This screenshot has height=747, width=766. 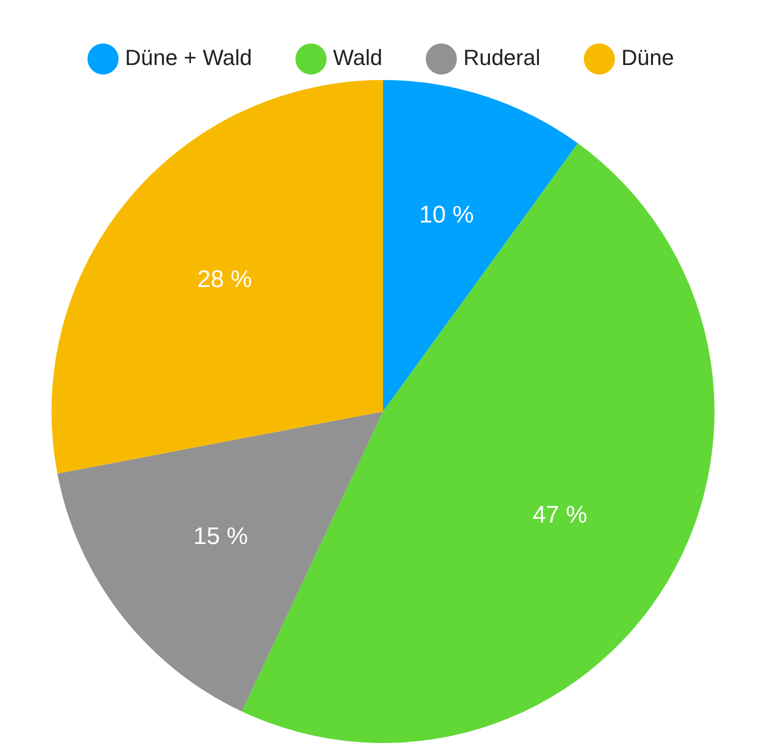 What do you see at coordinates (357, 57) in the screenshot?
I see `legend-label: Wald` at bounding box center [357, 57].